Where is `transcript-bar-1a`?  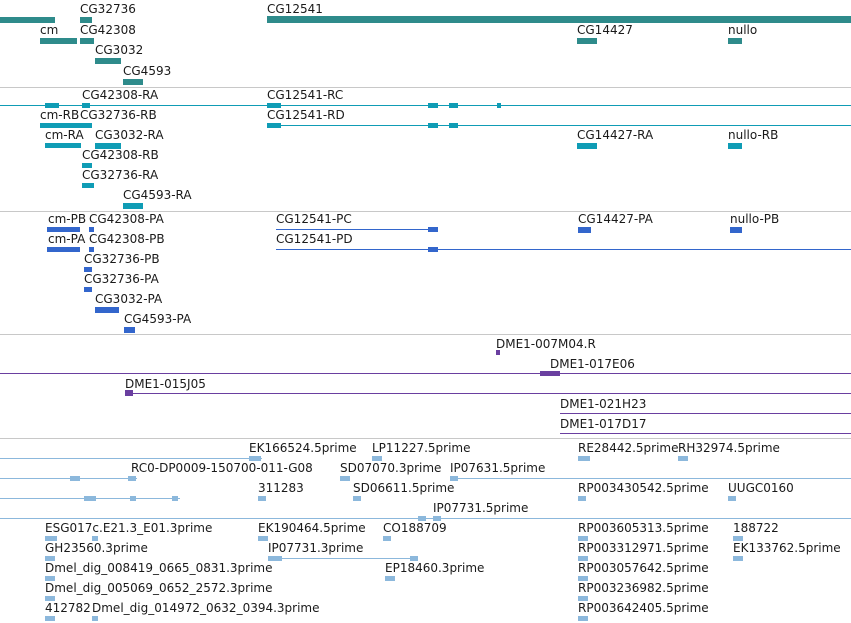
transcript-bar-1a is located at coordinates (52, 105).